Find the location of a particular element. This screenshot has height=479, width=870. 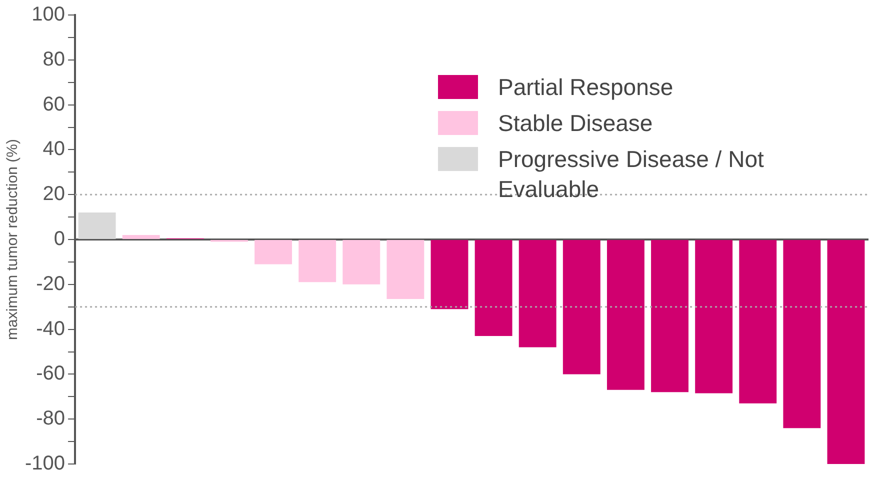

y-tick-label: -60 is located at coordinates (51, 373).